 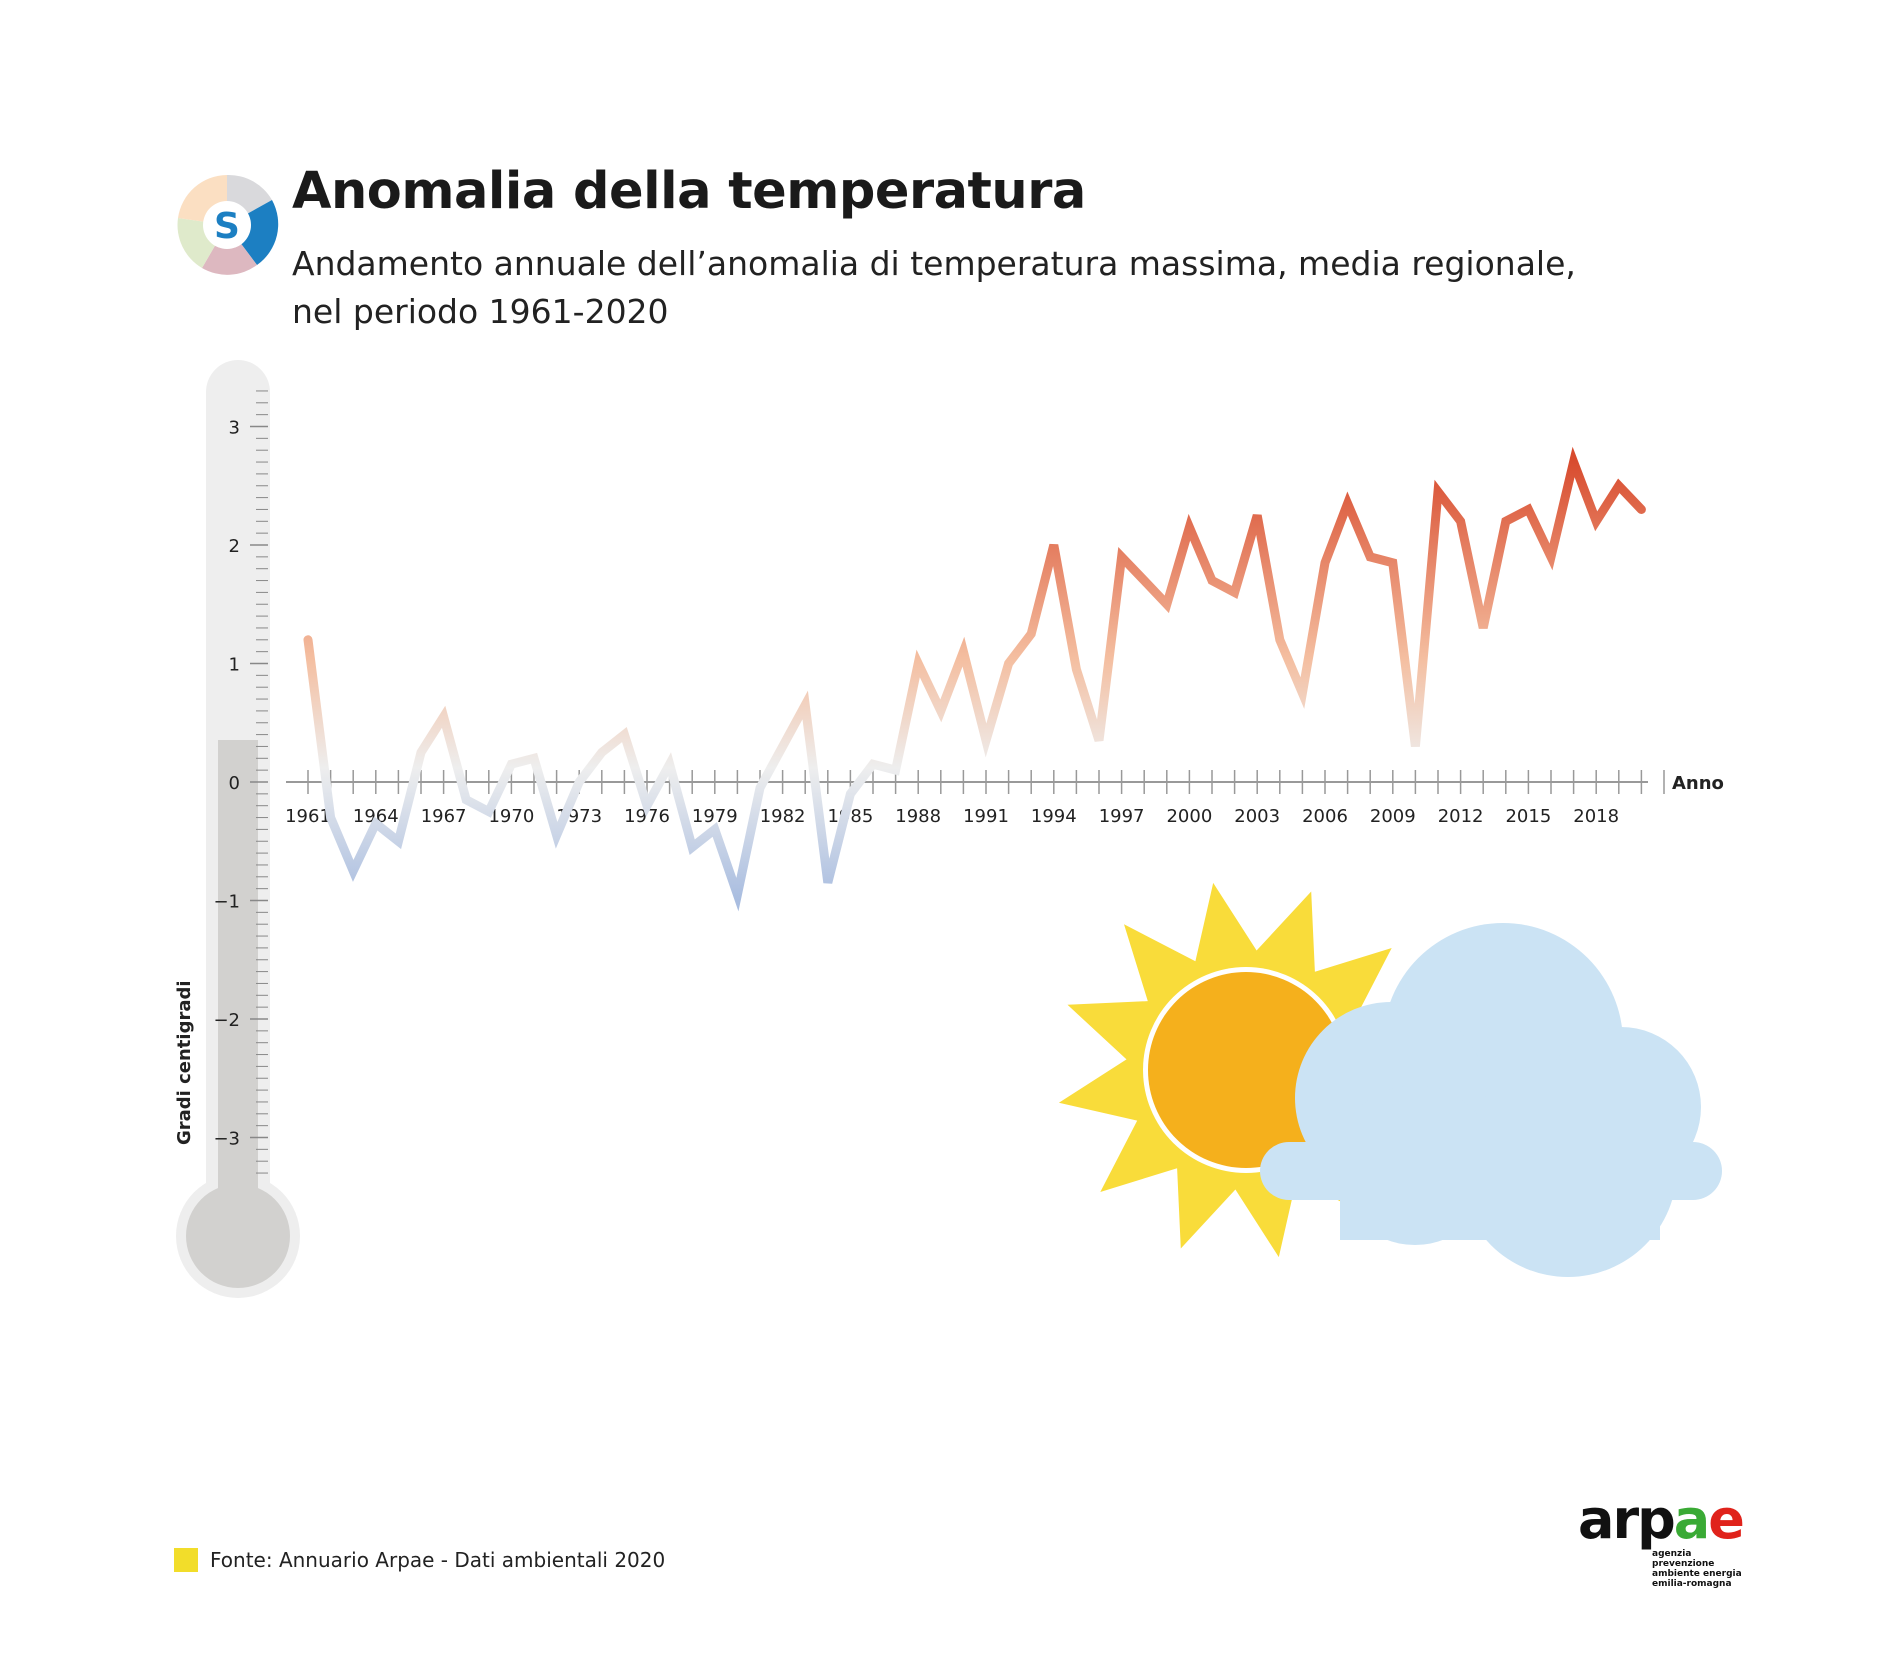 What do you see at coordinates (1491, 1100) in the screenshot?
I see `cloud-icon` at bounding box center [1491, 1100].